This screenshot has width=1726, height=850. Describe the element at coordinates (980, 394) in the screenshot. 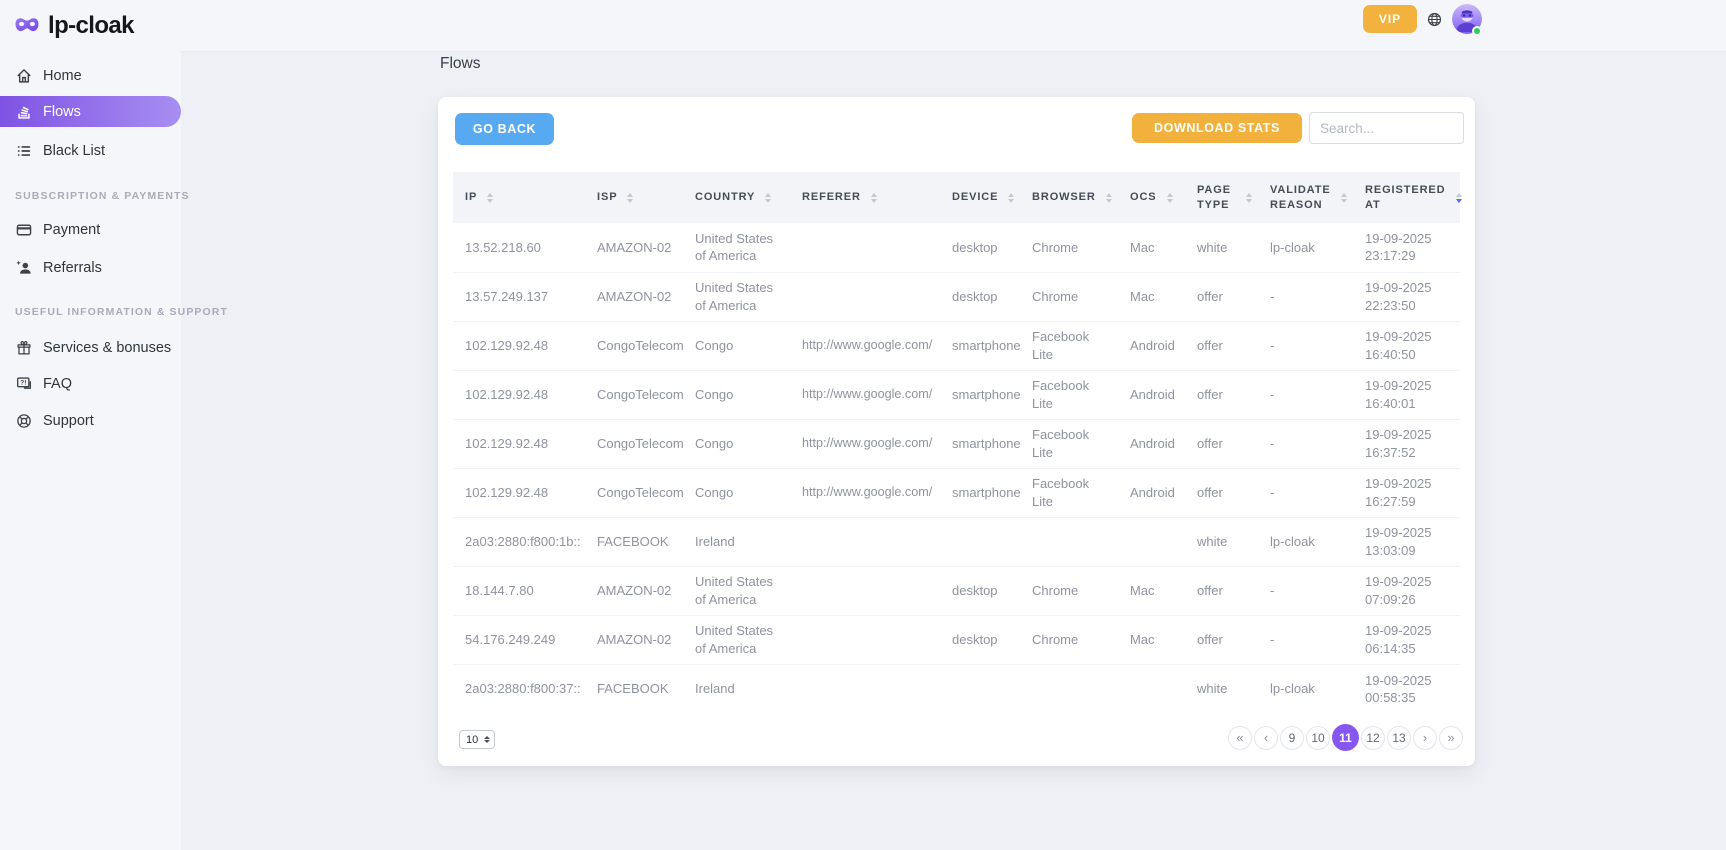

I see `cell-device: smartphone` at that location.